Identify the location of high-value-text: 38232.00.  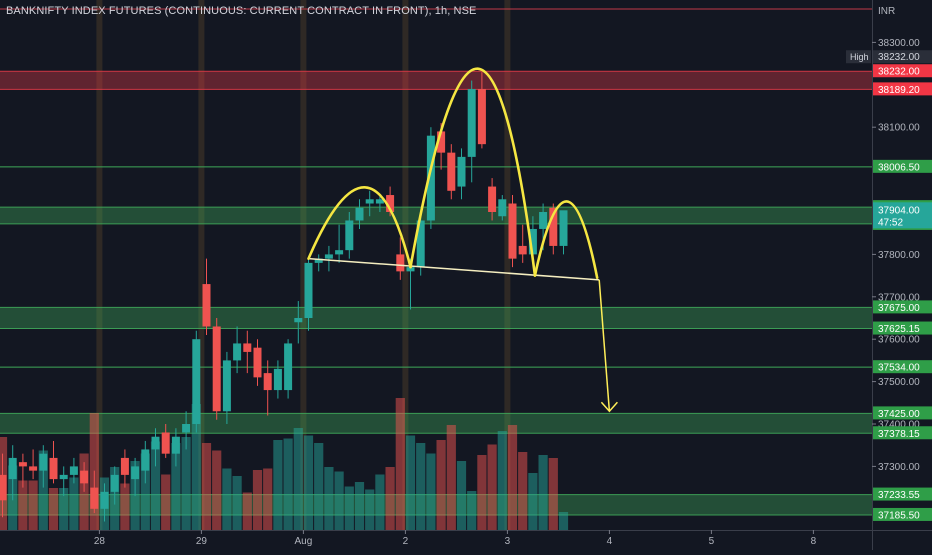
(899, 57).